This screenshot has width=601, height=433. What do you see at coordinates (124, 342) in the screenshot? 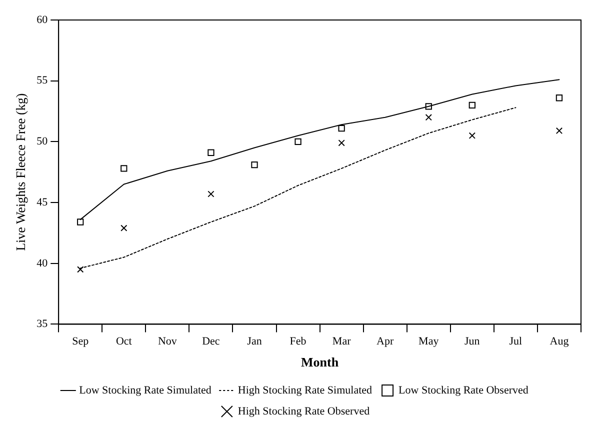
I see `x-tick-label: Oct` at bounding box center [124, 342].